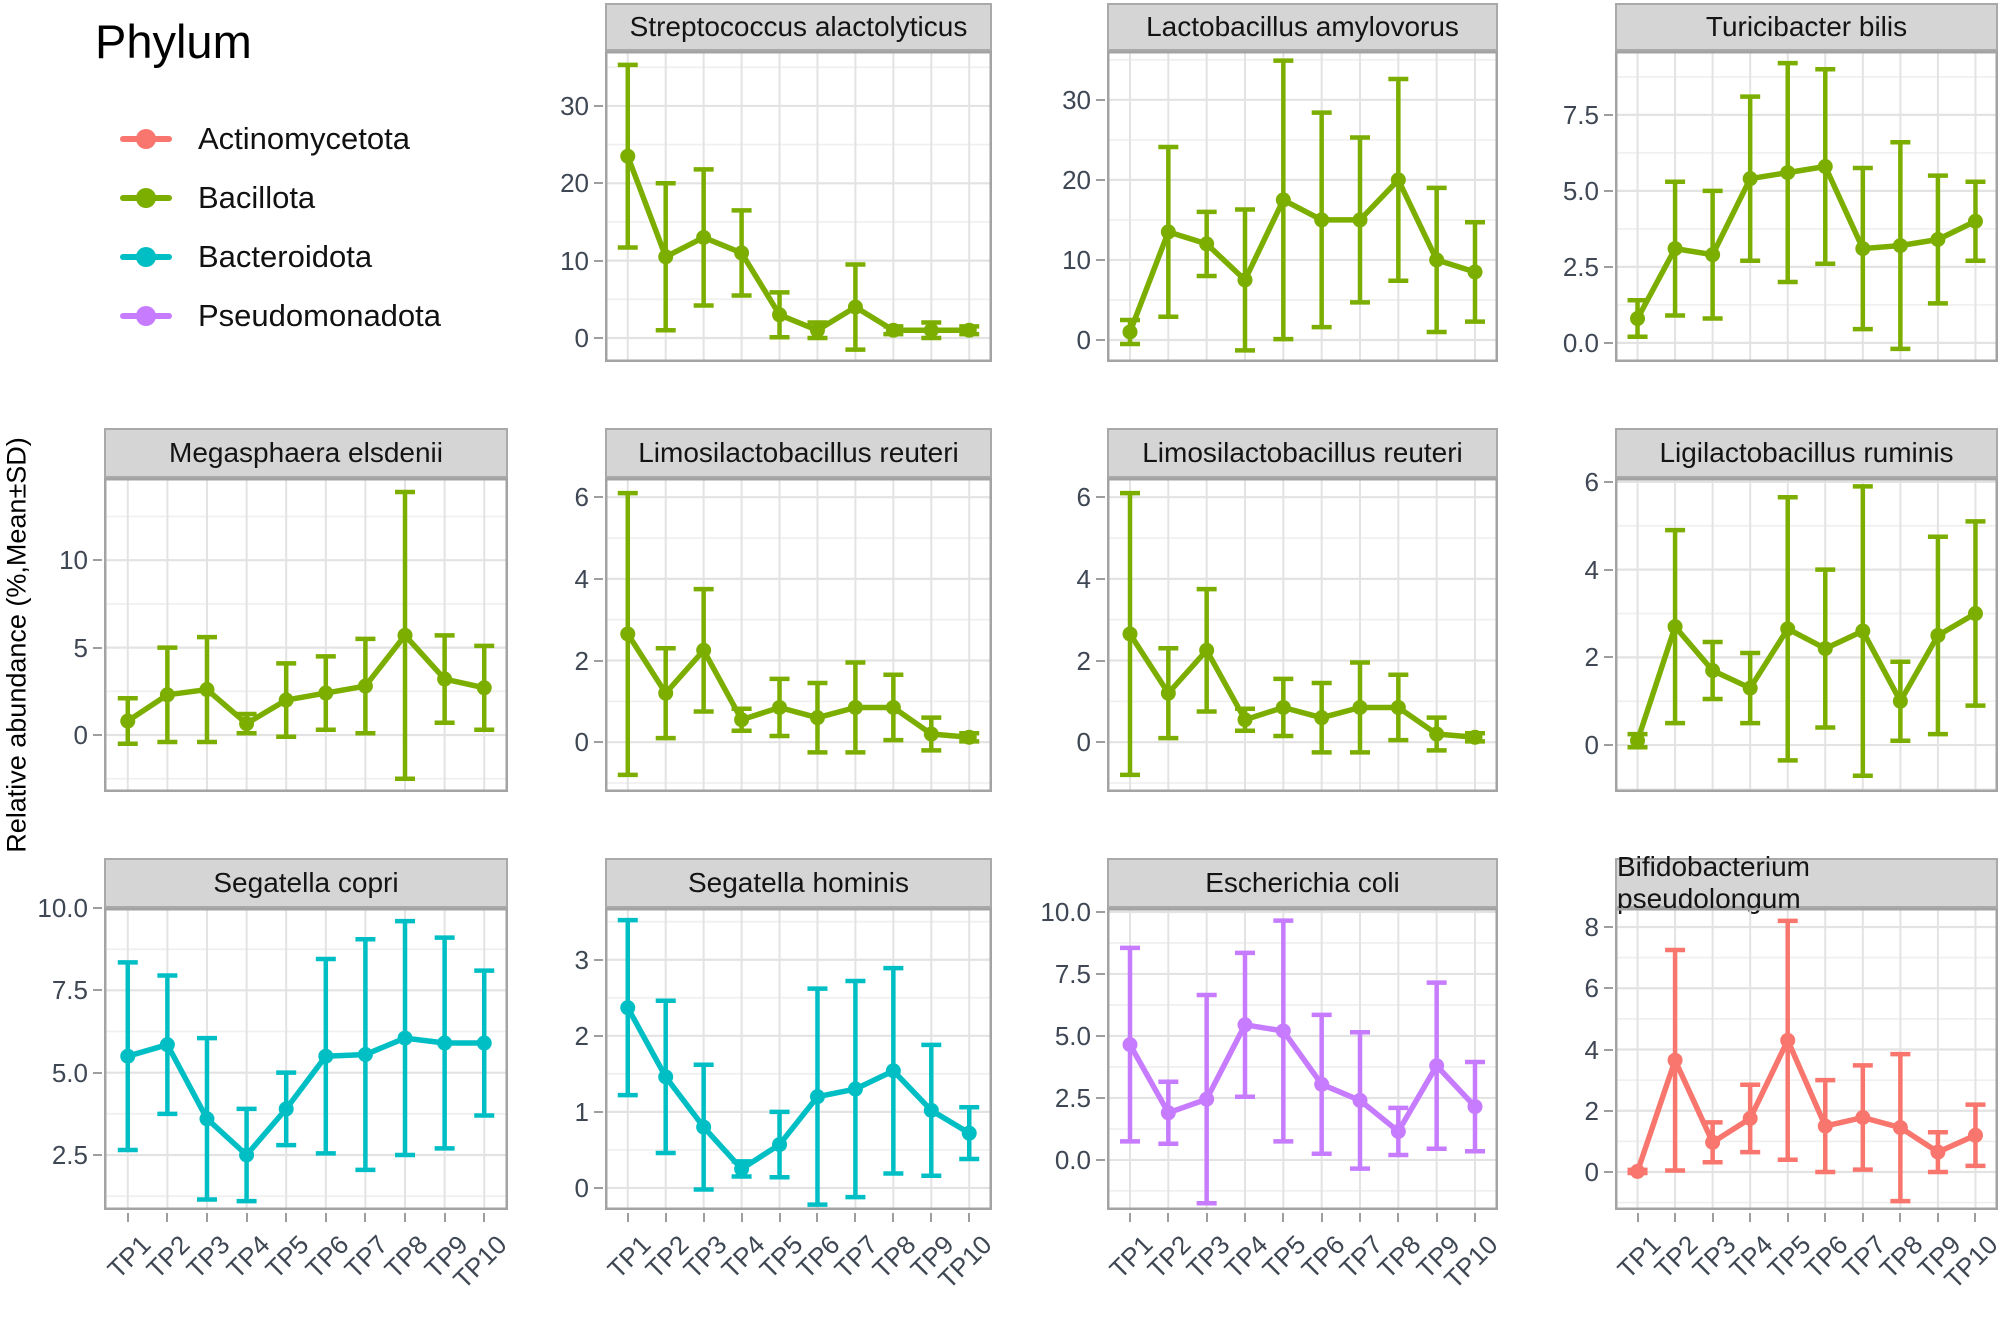 The width and height of the screenshot is (2008, 1328). I want to click on y-axis-tick-label: 10, so click(574, 260).